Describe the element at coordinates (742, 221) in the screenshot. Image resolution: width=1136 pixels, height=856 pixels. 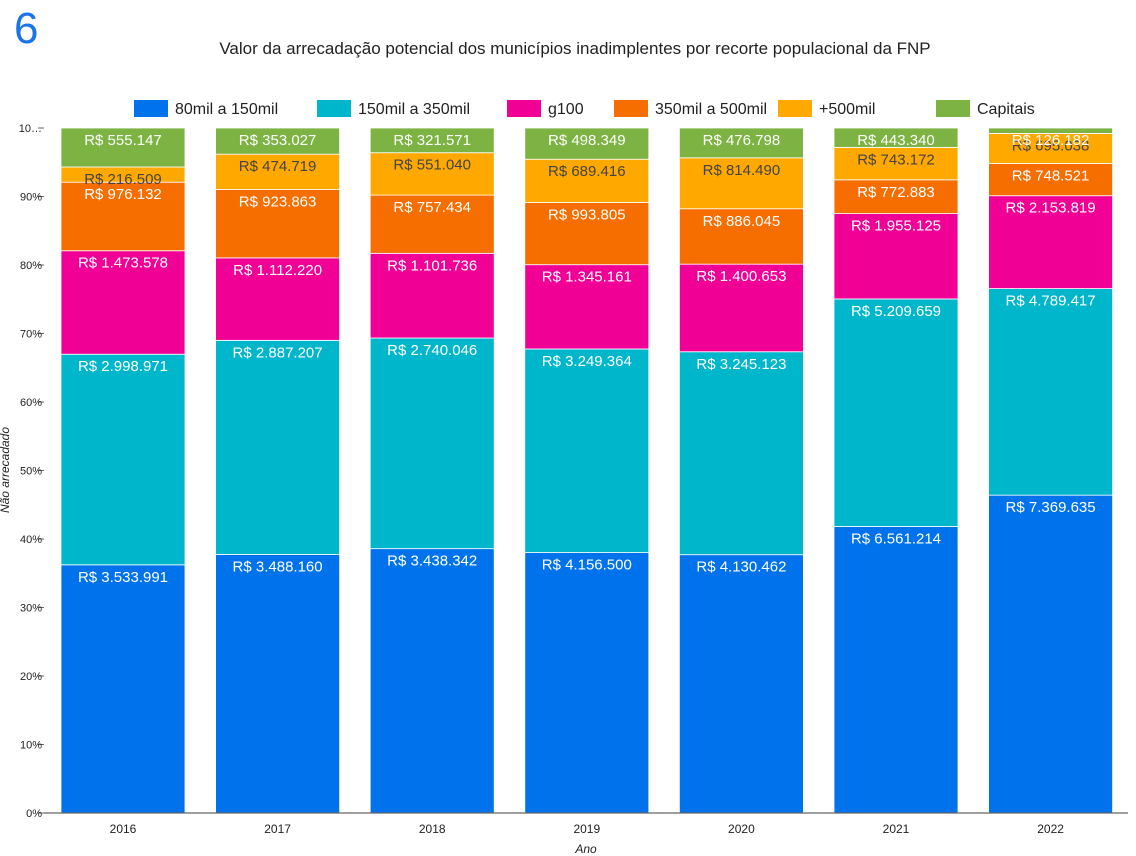
I see `data-label: R$ 886.045` at that location.